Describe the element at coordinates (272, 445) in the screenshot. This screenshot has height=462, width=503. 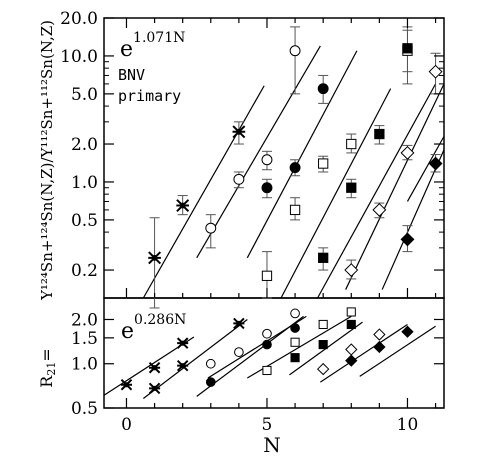
I see `x-axis-label: N` at that location.